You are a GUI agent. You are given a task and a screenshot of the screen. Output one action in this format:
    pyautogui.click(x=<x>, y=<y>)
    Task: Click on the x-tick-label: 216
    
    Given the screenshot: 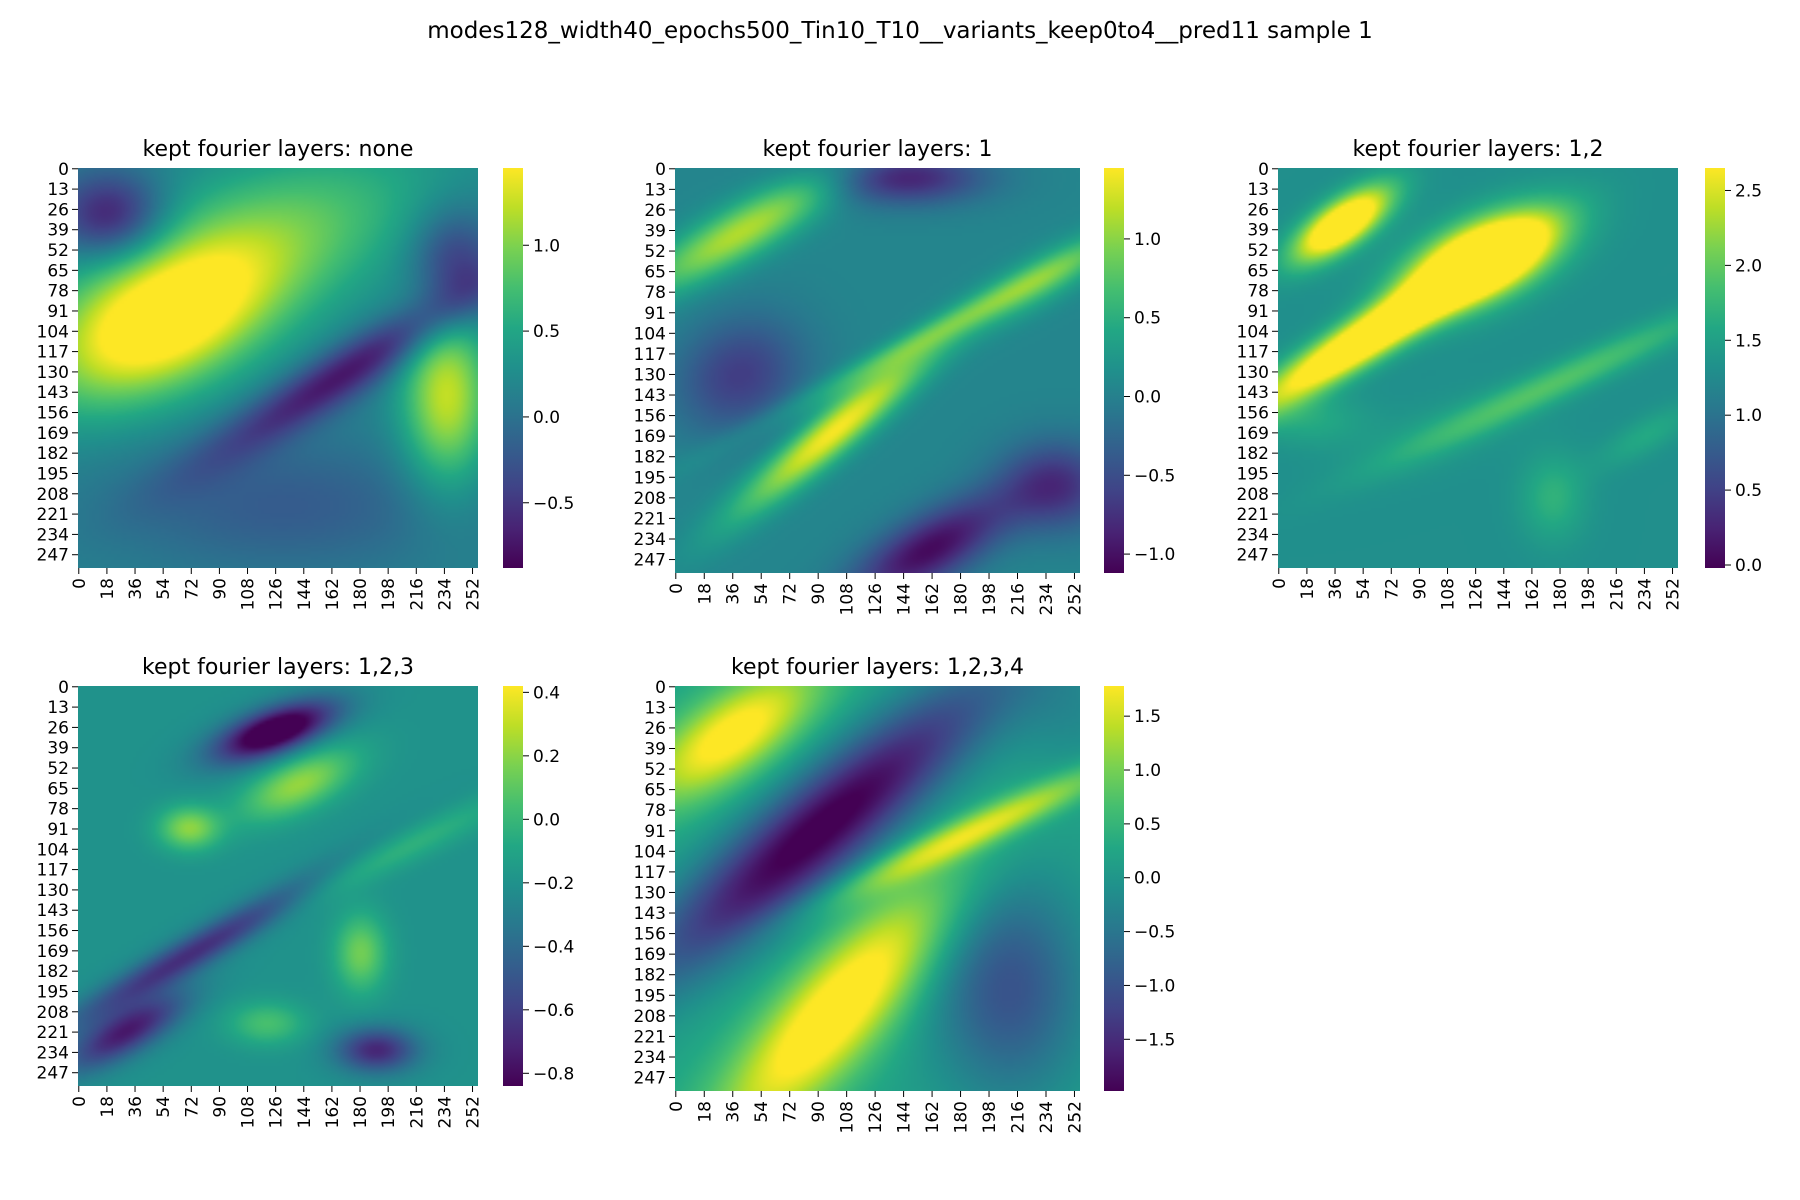 What is the action you would take?
    pyautogui.click(x=417, y=594)
    